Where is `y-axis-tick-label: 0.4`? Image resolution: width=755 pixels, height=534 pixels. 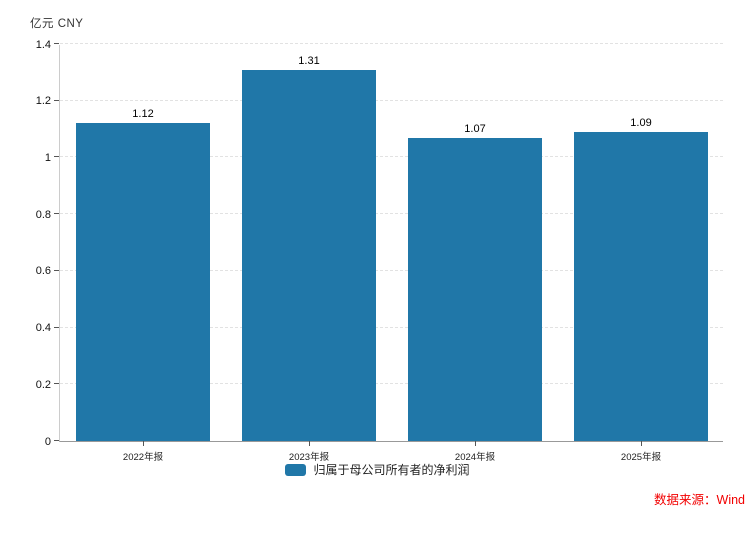
y-axis-tick-label: 0.4 is located at coordinates (43, 328).